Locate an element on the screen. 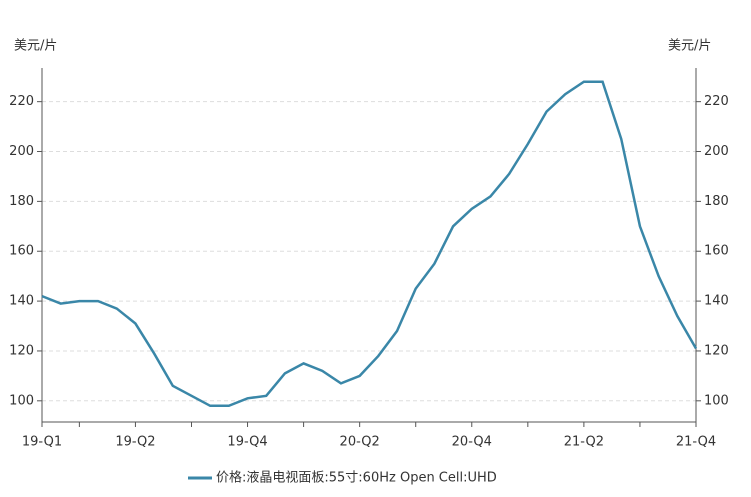 This screenshot has height=497, width=751. y-tick-label: 100 is located at coordinates (21, 400).